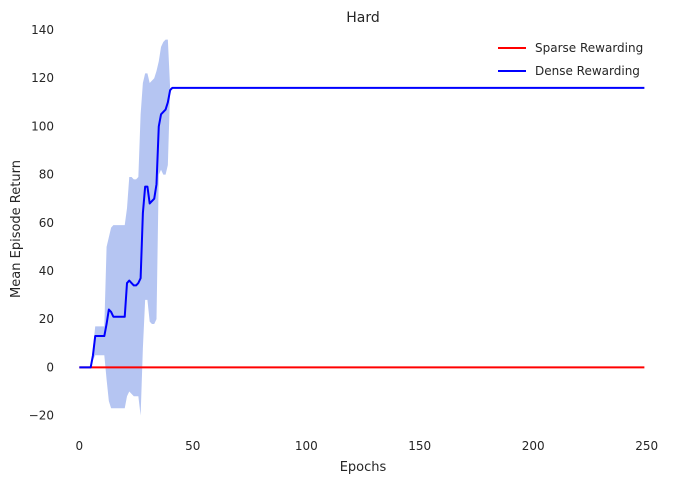 The image size is (673, 483). I want to click on y-axis-ticks: −20 0 20 40 60 80 100 120 140, so click(41, 223).